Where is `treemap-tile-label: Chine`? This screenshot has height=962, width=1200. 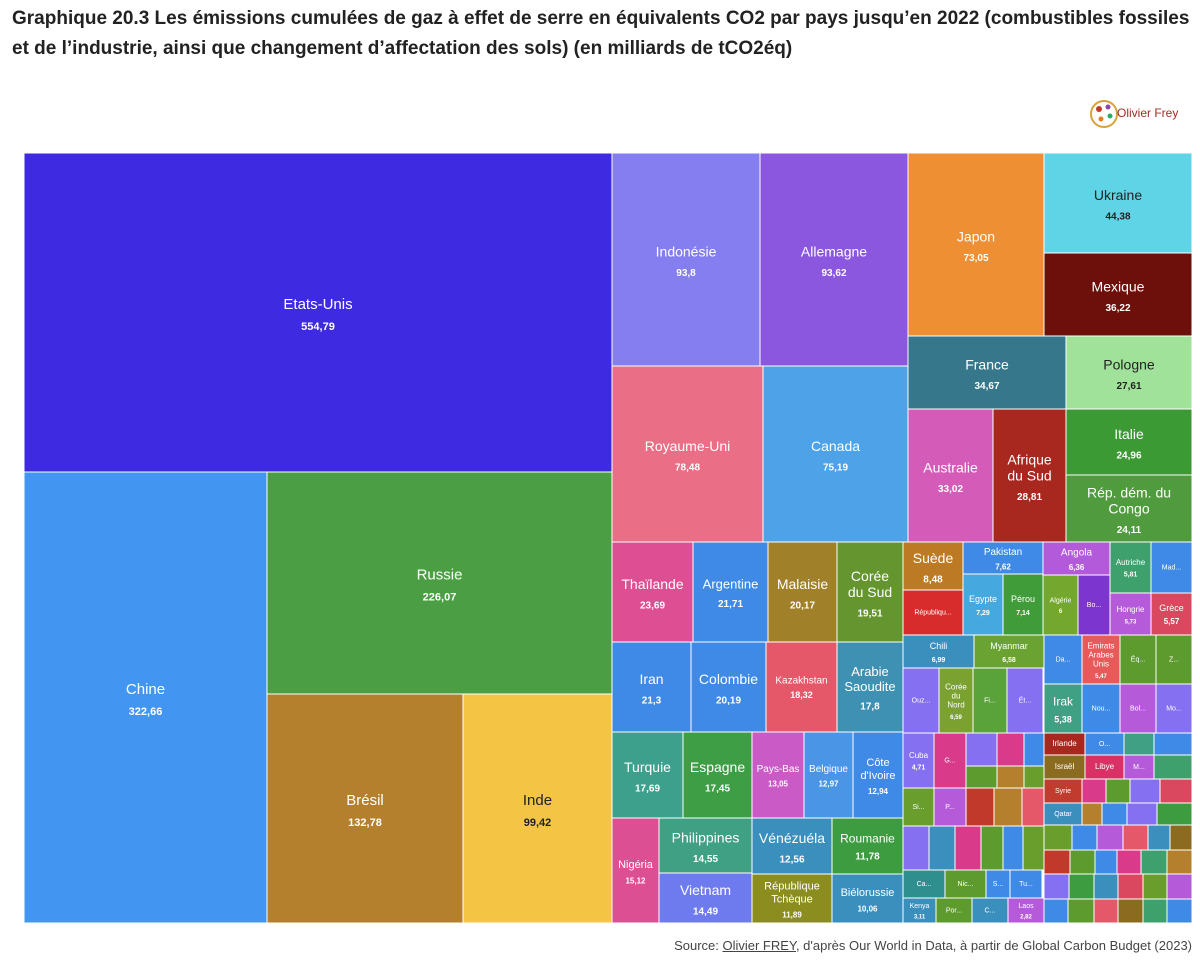 treemap-tile-label: Chine is located at coordinates (145, 689).